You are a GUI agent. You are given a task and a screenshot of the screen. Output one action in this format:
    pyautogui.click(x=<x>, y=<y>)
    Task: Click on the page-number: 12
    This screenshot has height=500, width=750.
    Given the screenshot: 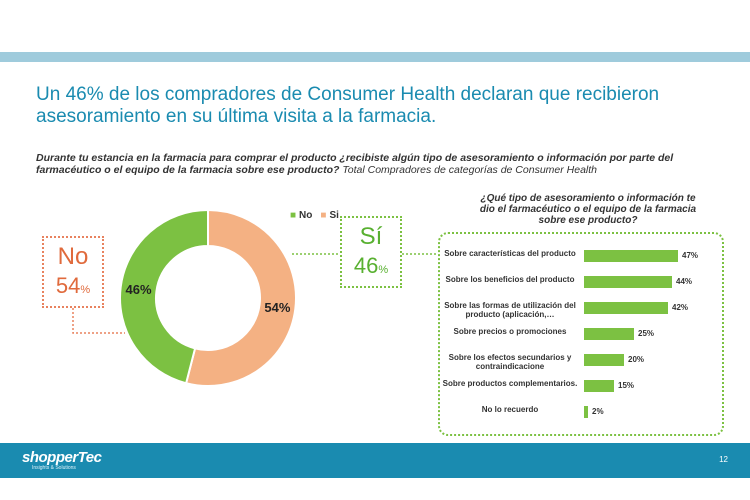 What is the action you would take?
    pyautogui.click(x=723, y=459)
    